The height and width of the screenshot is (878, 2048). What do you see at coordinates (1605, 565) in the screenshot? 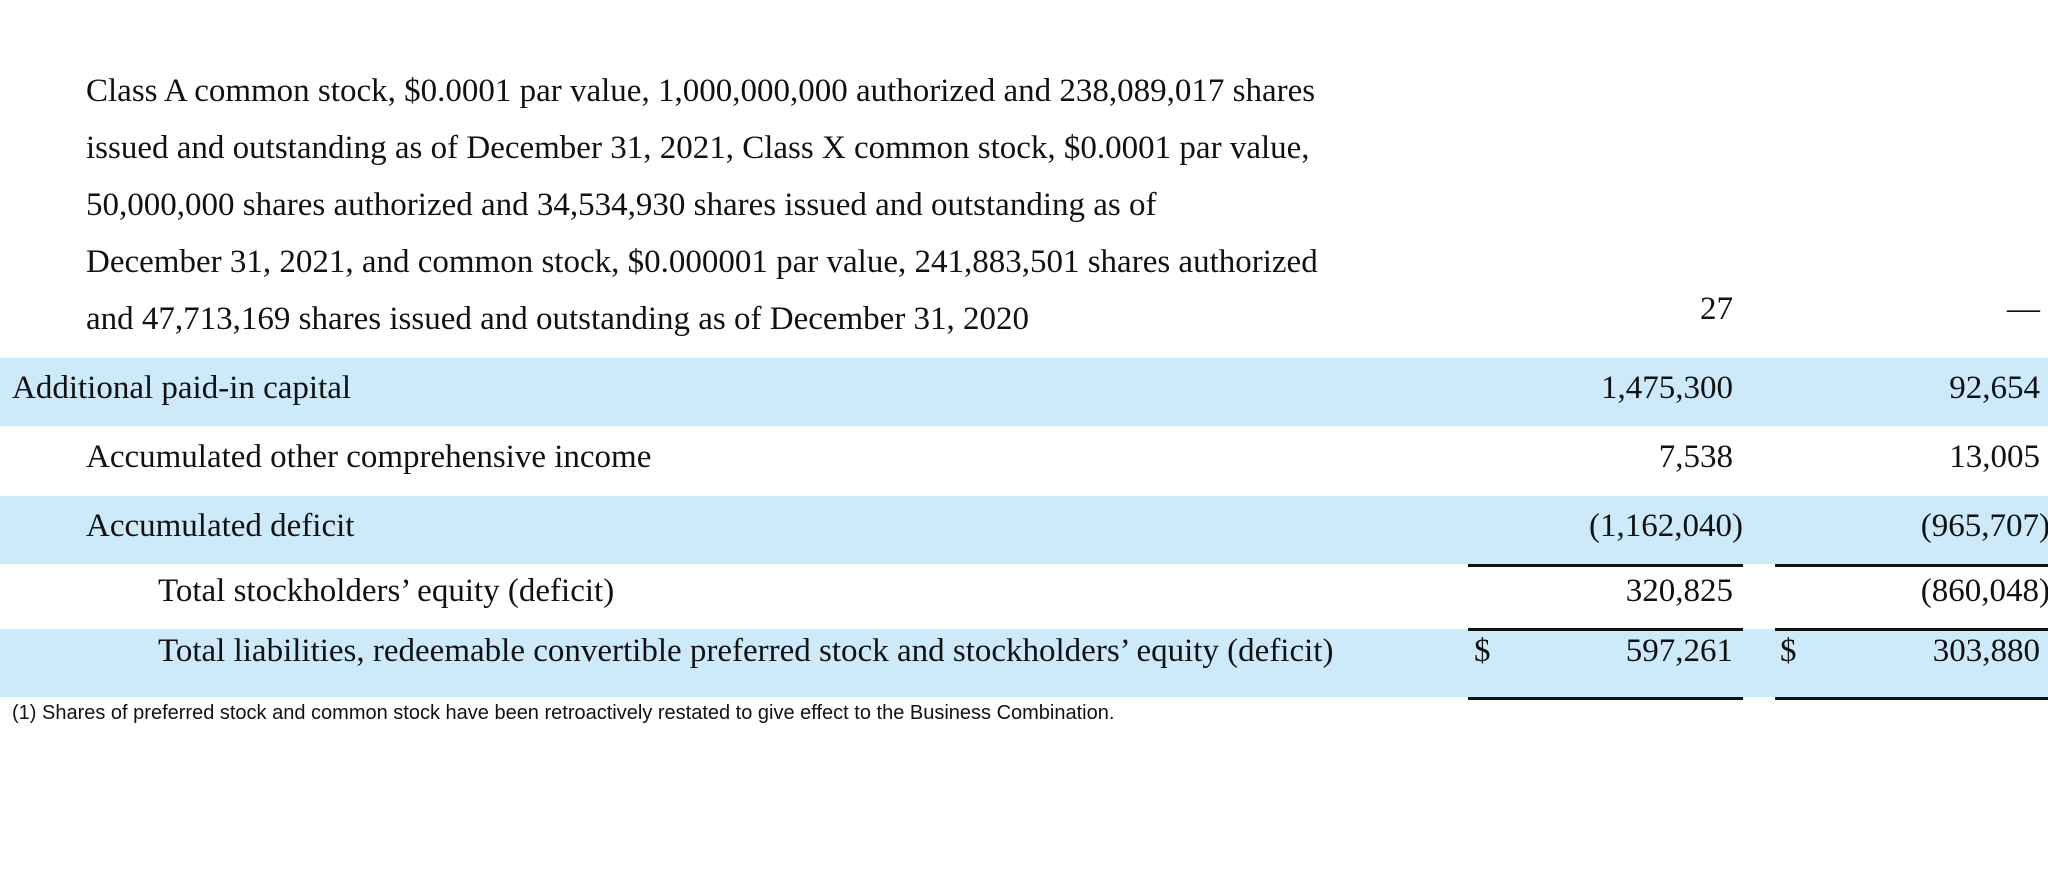
I see `subtotal-rule-2021` at bounding box center [1605, 565].